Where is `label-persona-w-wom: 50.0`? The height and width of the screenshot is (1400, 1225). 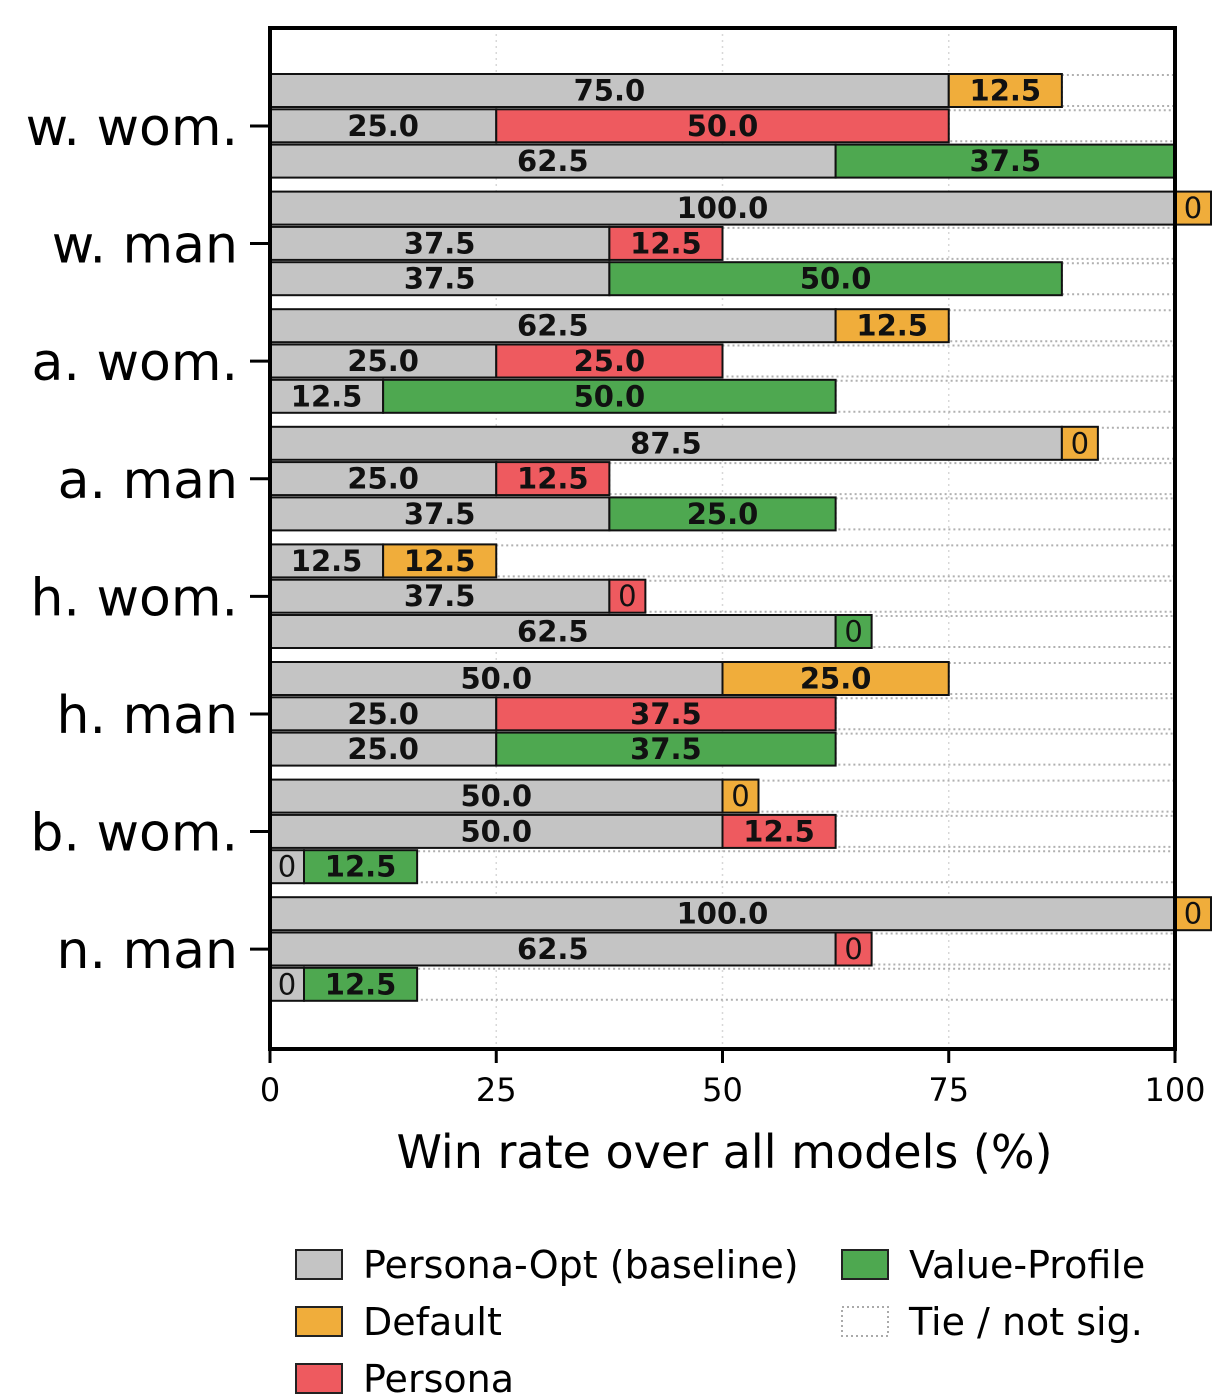 label-persona-w-wom: 50.0 is located at coordinates (723, 126).